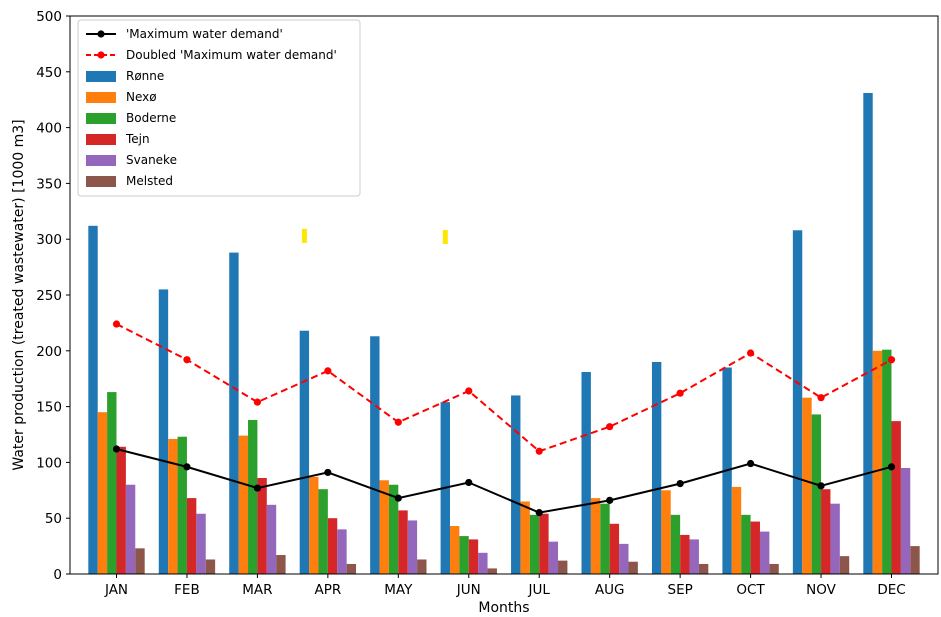 Image resolution: width=941 pixels, height=617 pixels. Describe the element at coordinates (49, 17) in the screenshot. I see `y-tick-label-500: 500` at that location.